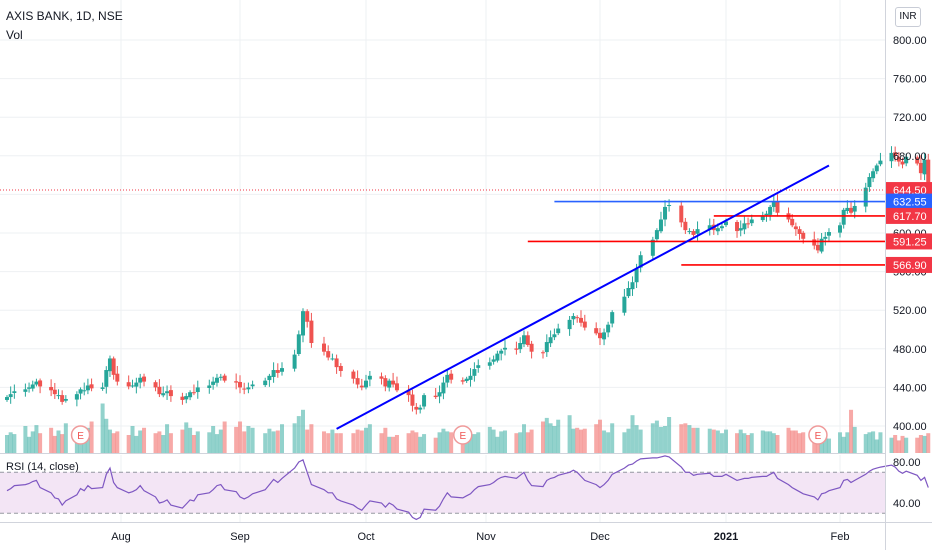 The image size is (932, 550). I want to click on volume-label: Vol, so click(14, 35).